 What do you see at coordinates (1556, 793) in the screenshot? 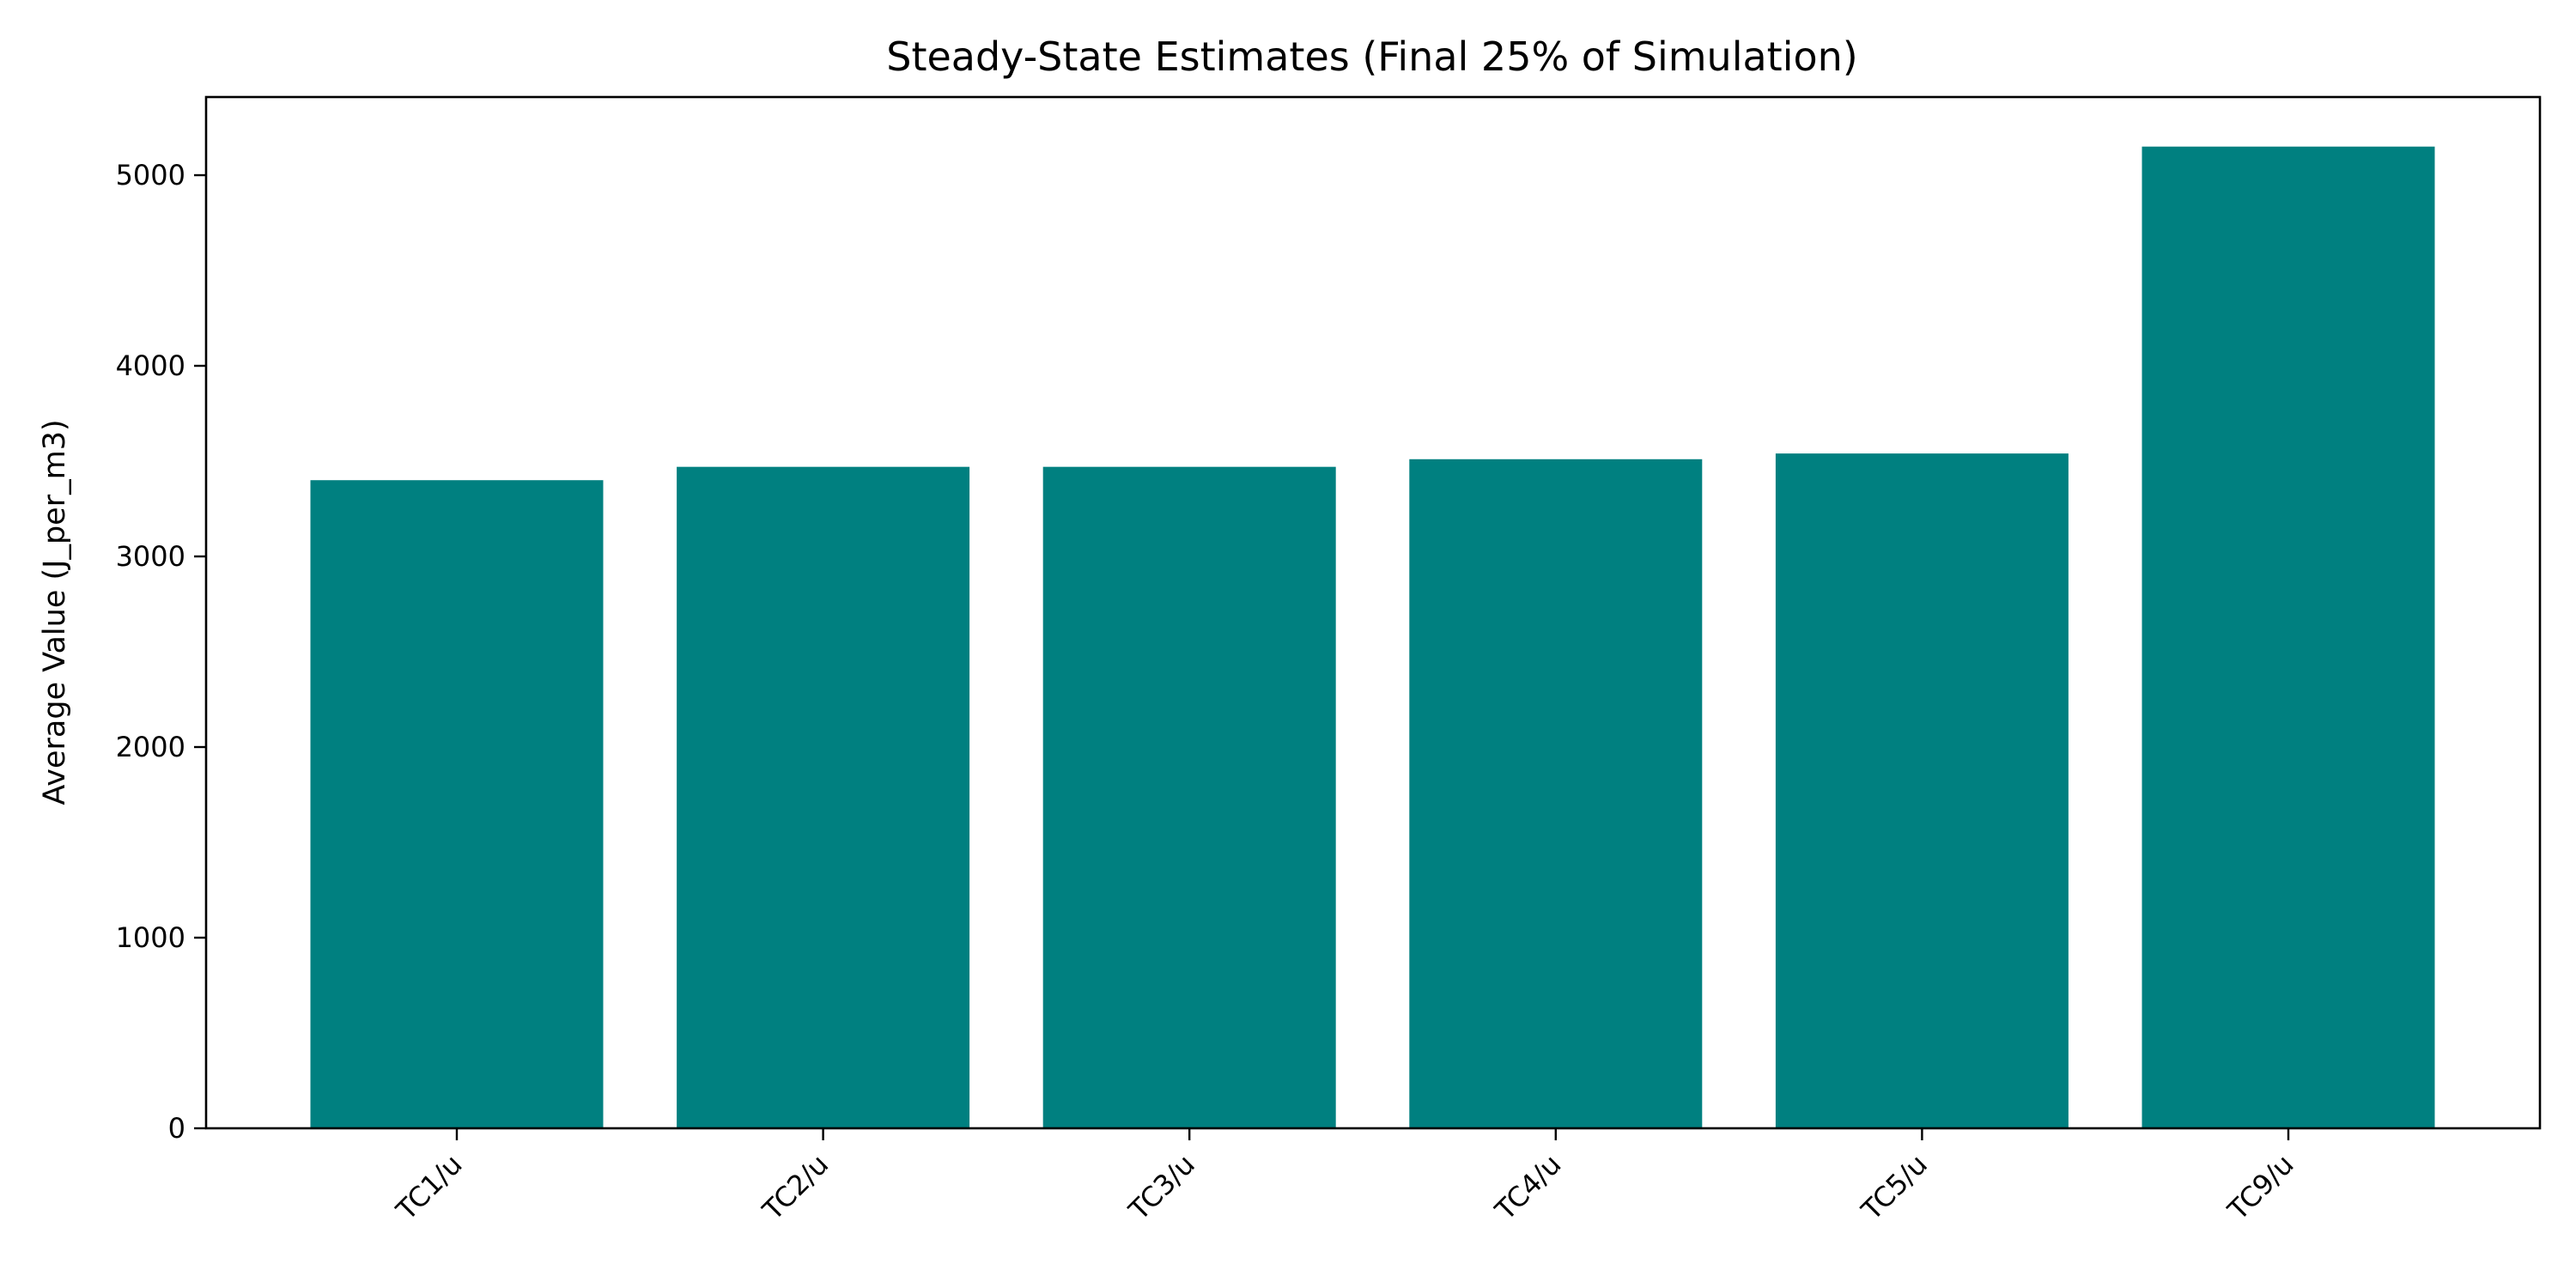
I see `bar-tc4-u` at bounding box center [1556, 793].